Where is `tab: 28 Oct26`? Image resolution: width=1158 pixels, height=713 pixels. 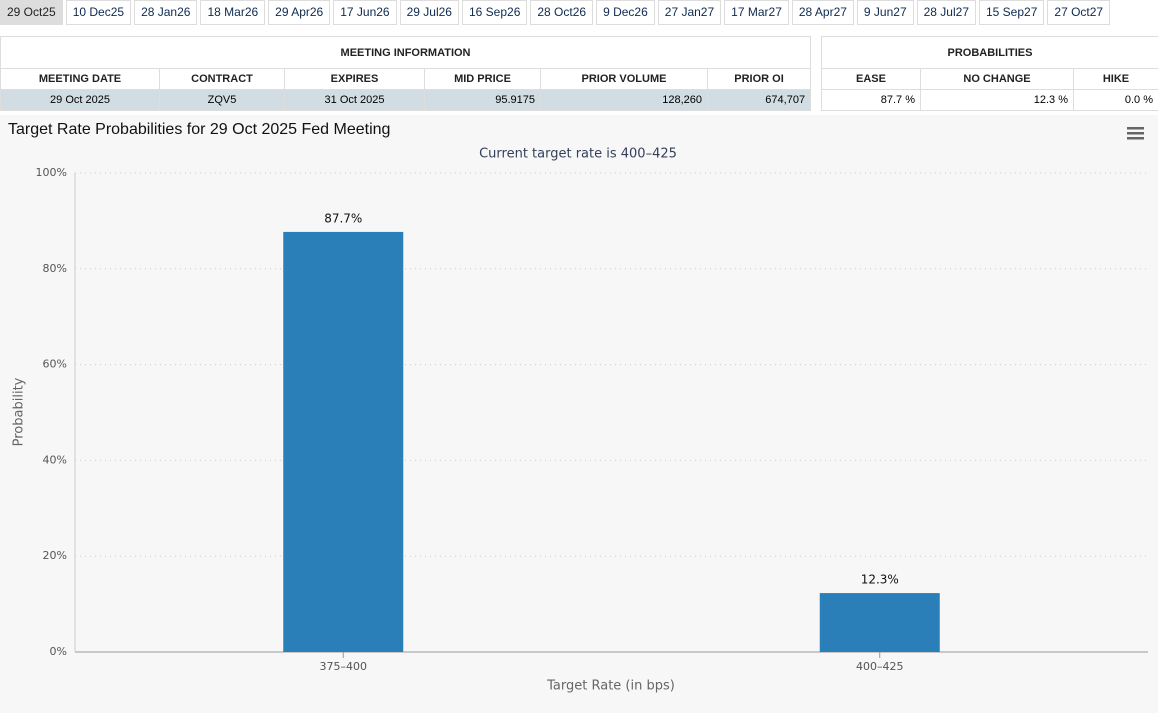
tab: 28 Oct26 is located at coordinates (562, 12).